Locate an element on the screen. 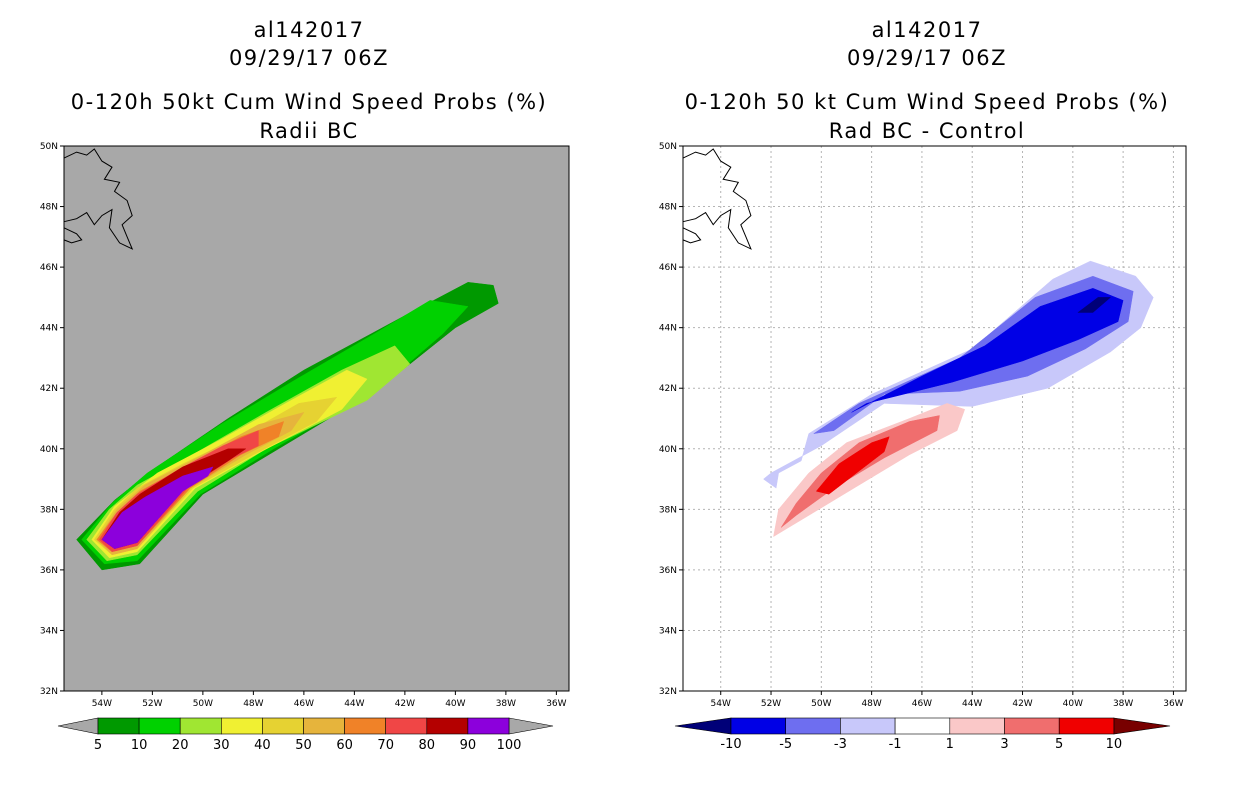 Image resolution: width=1236 pixels, height=800 pixels. right-colorbar-label--10: -10 is located at coordinates (730, 744).